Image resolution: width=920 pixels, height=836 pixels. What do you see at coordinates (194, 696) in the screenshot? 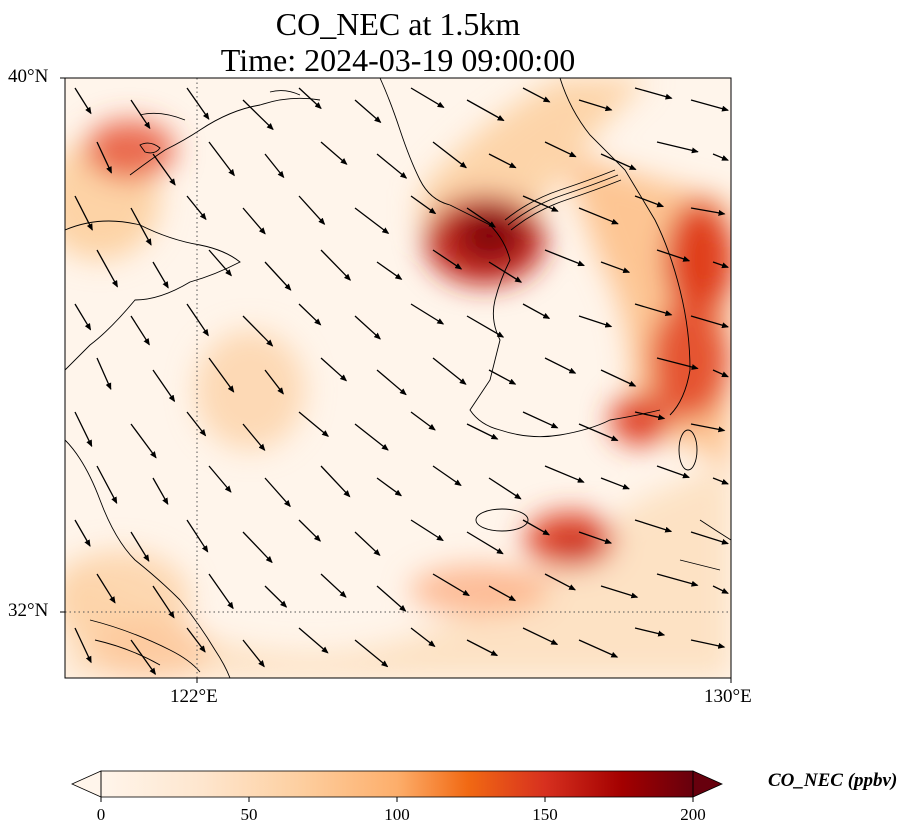
I see `lon-tick-label: 122°E` at bounding box center [194, 696].